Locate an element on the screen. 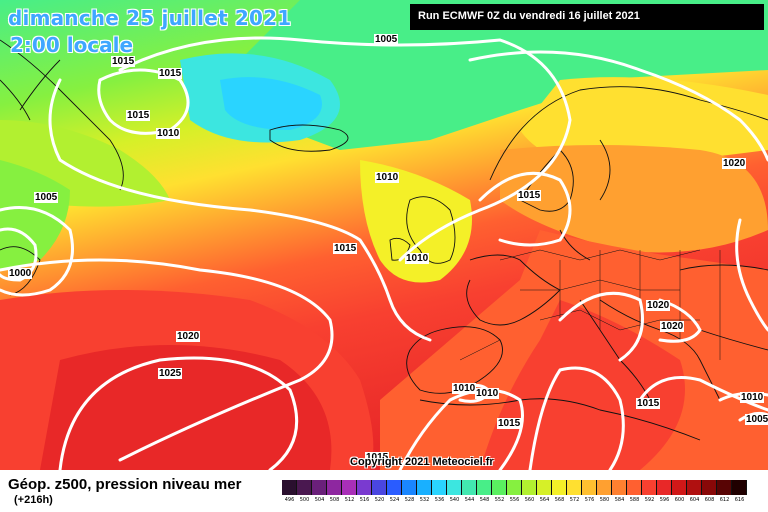  scale-value-label: 608 is located at coordinates (709, 500).